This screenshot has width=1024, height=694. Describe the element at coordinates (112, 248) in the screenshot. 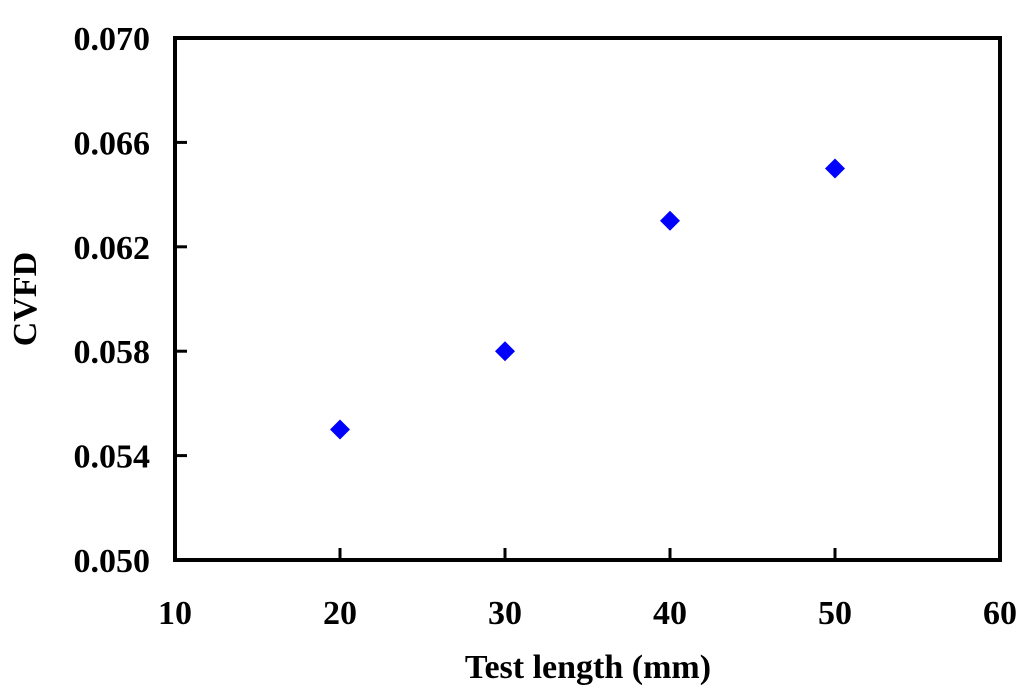

I see `y-tick-label: 0.062` at that location.